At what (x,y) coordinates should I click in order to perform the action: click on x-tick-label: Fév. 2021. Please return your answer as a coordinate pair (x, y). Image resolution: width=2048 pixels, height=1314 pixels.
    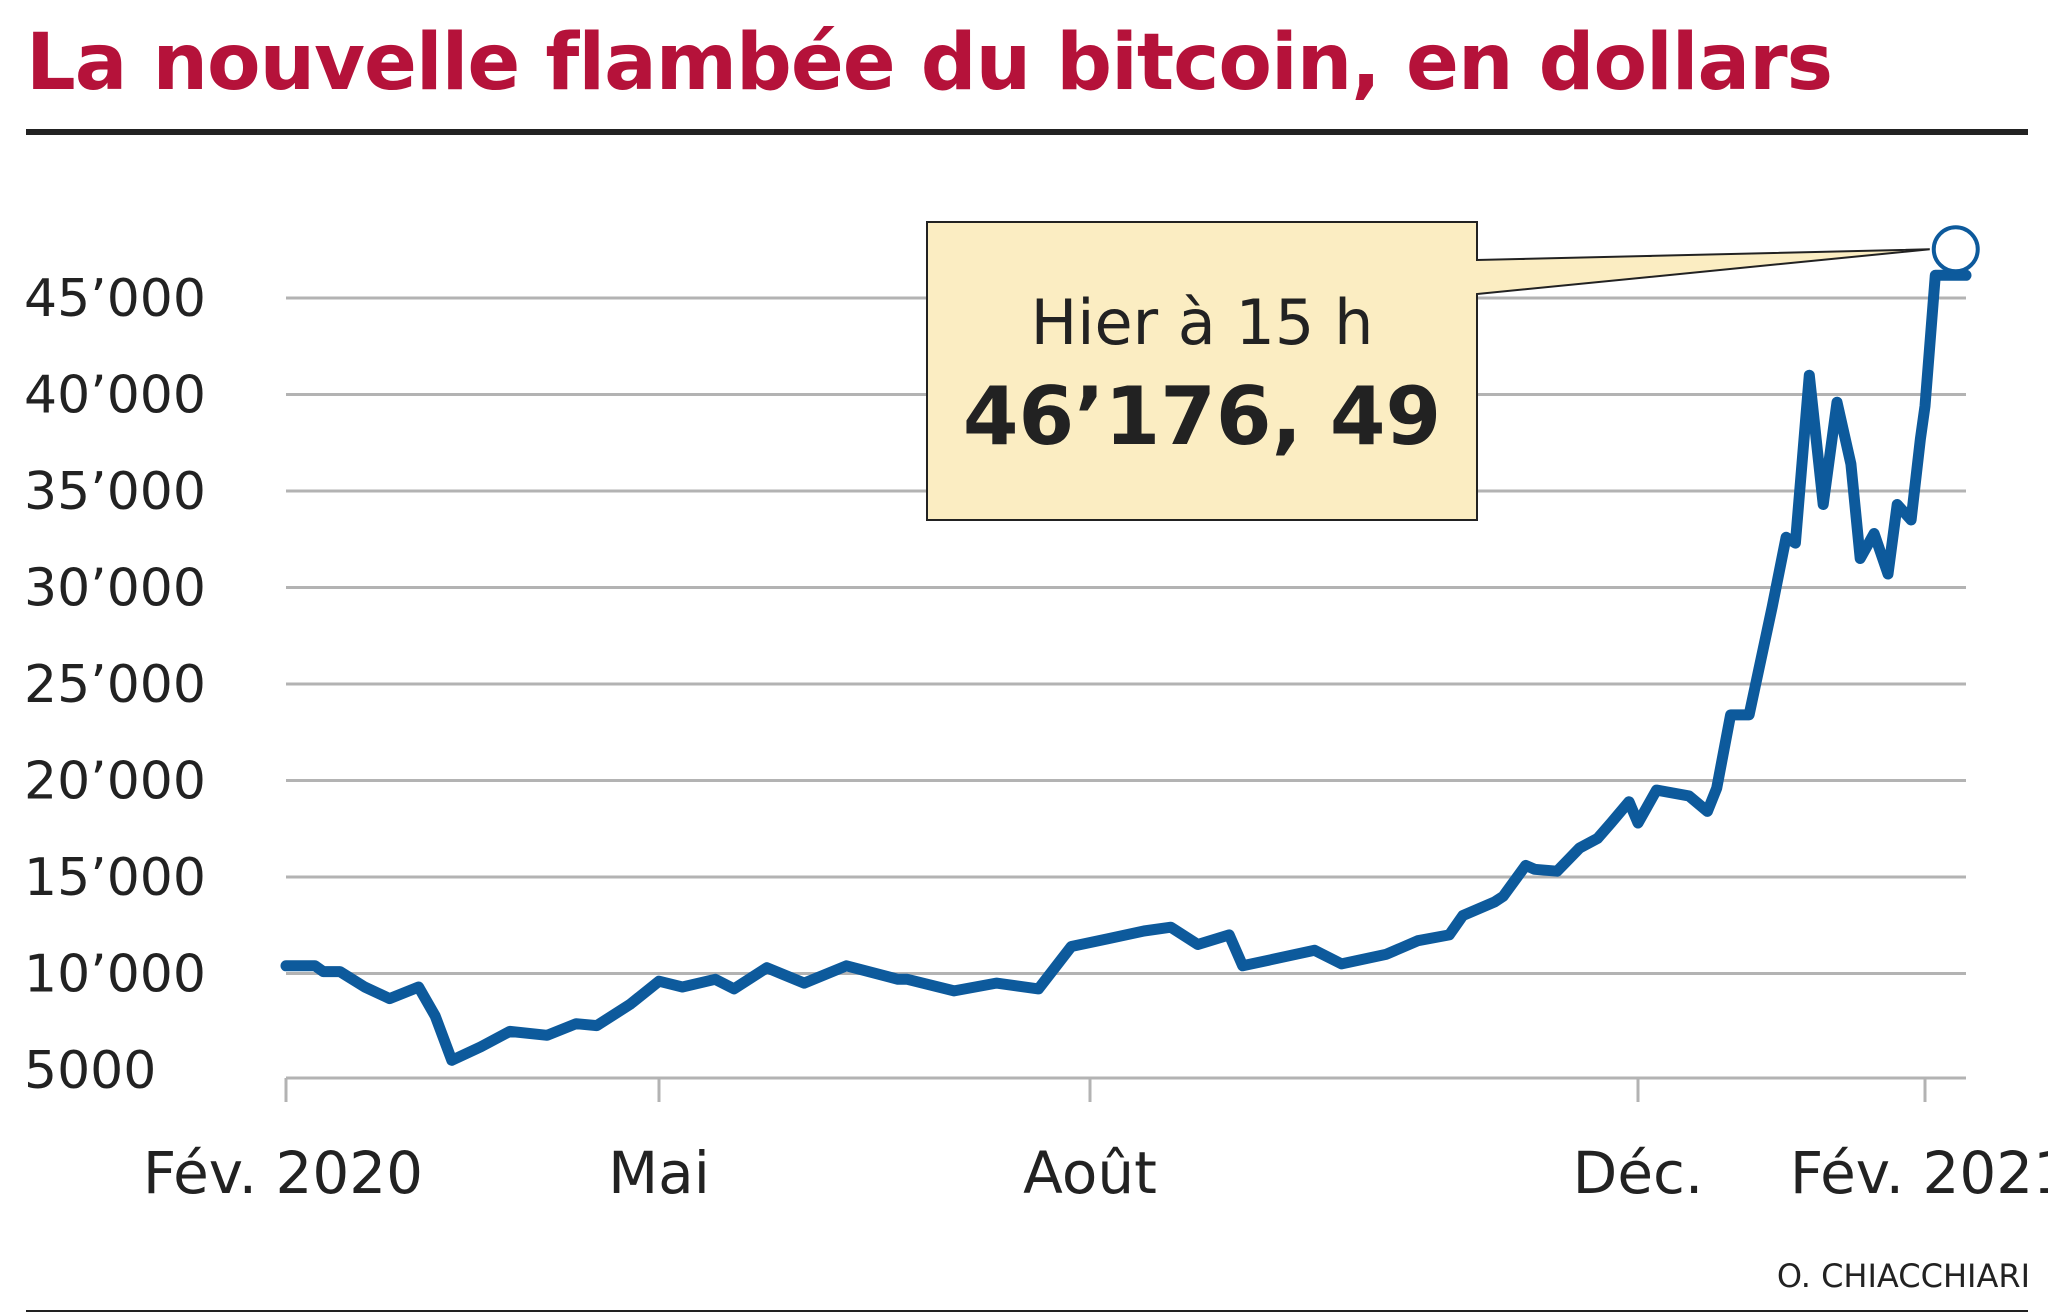
    Looking at the image, I should click on (1919, 1173).